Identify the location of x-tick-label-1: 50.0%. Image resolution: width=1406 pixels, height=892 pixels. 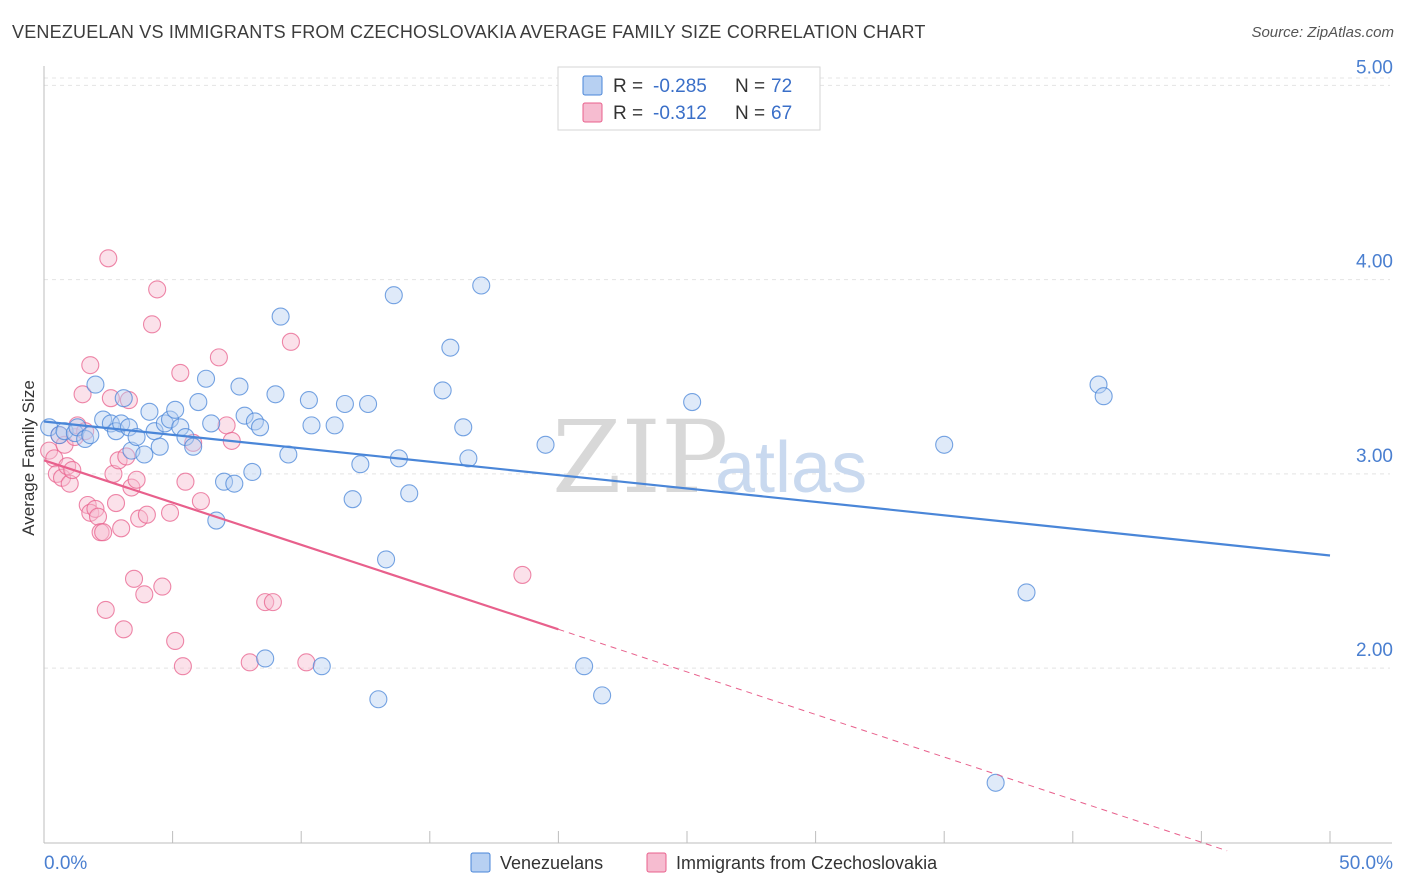
(1366, 863).